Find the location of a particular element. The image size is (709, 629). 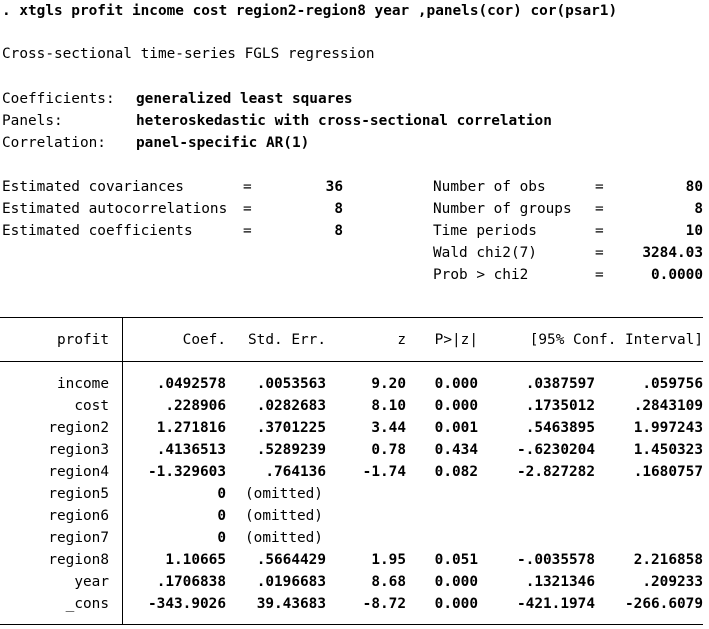

row-stderr: 39.43683 is located at coordinates (291, 604).